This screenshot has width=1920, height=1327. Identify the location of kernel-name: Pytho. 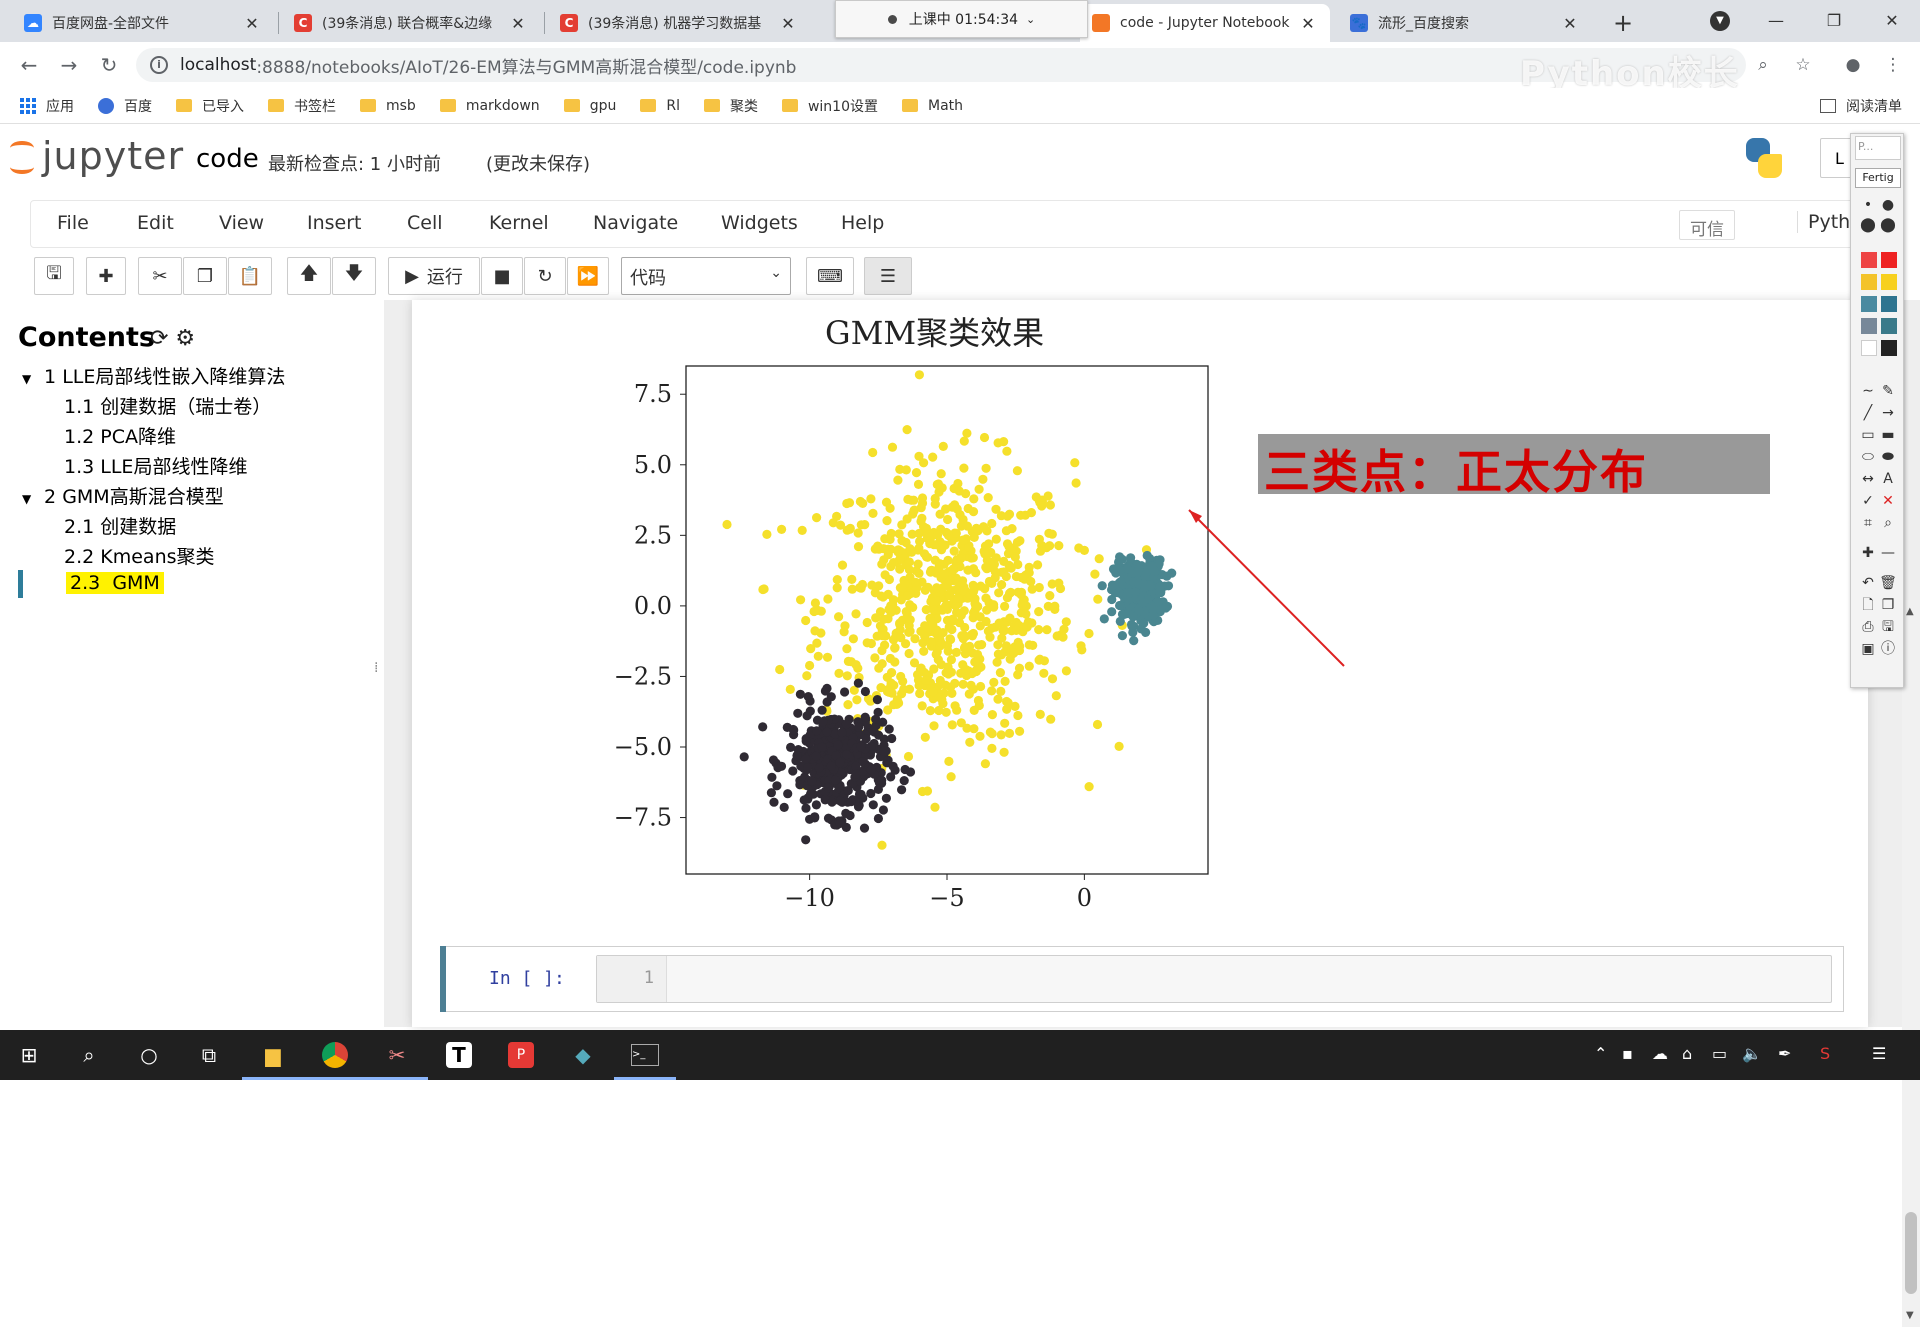
(1829, 222).